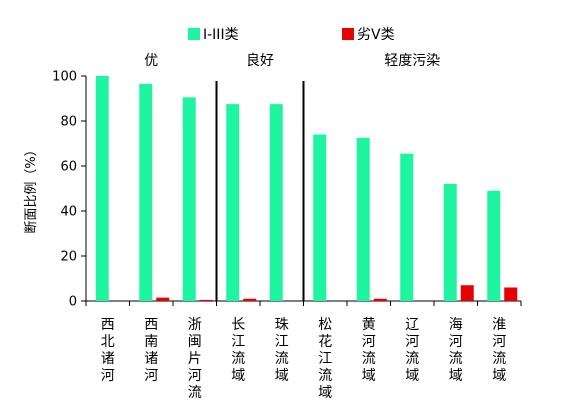 This screenshot has height=410, width=576. Describe the element at coordinates (238, 325) in the screenshot. I see `x-category-label: 长` at that location.